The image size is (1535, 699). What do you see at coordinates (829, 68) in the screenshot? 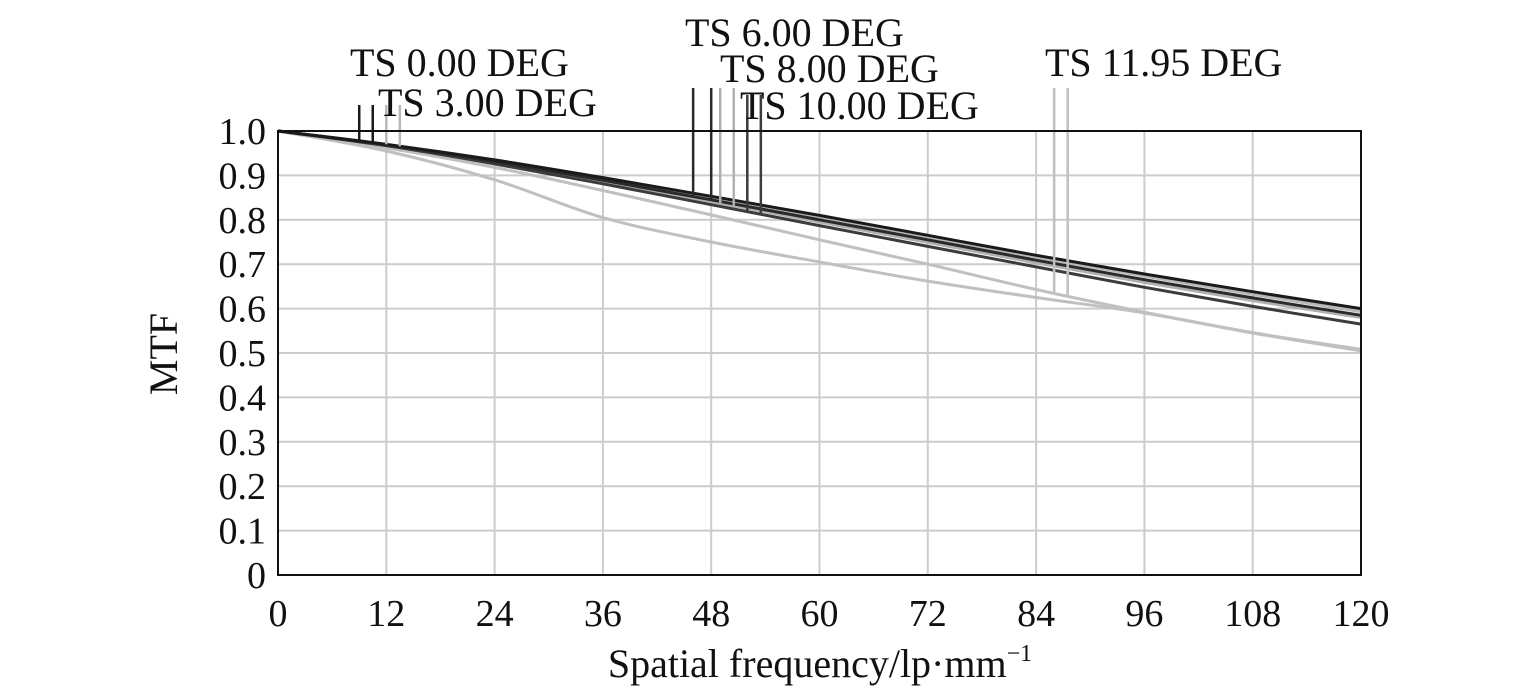
I see `series-label: TS 8.00 DEG` at bounding box center [829, 68].